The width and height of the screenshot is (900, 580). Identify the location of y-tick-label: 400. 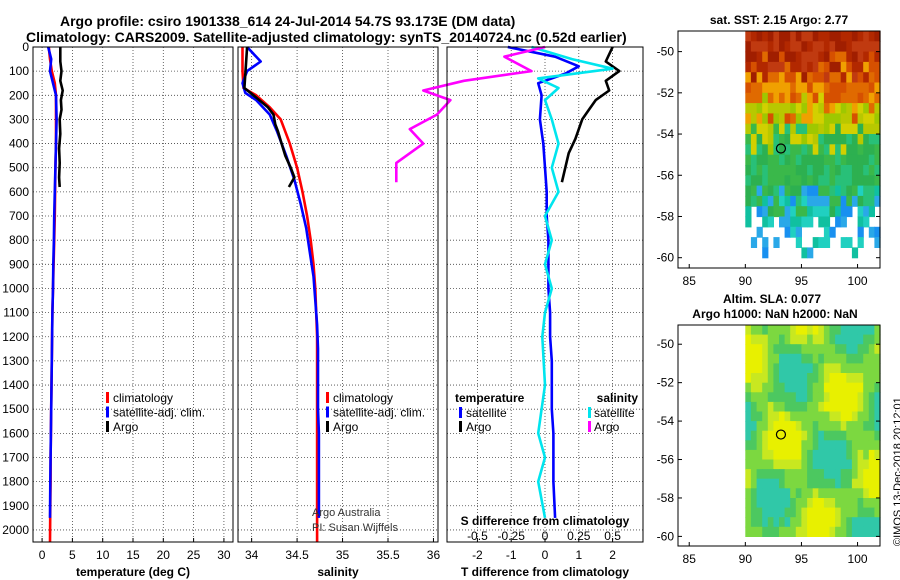
(19, 144).